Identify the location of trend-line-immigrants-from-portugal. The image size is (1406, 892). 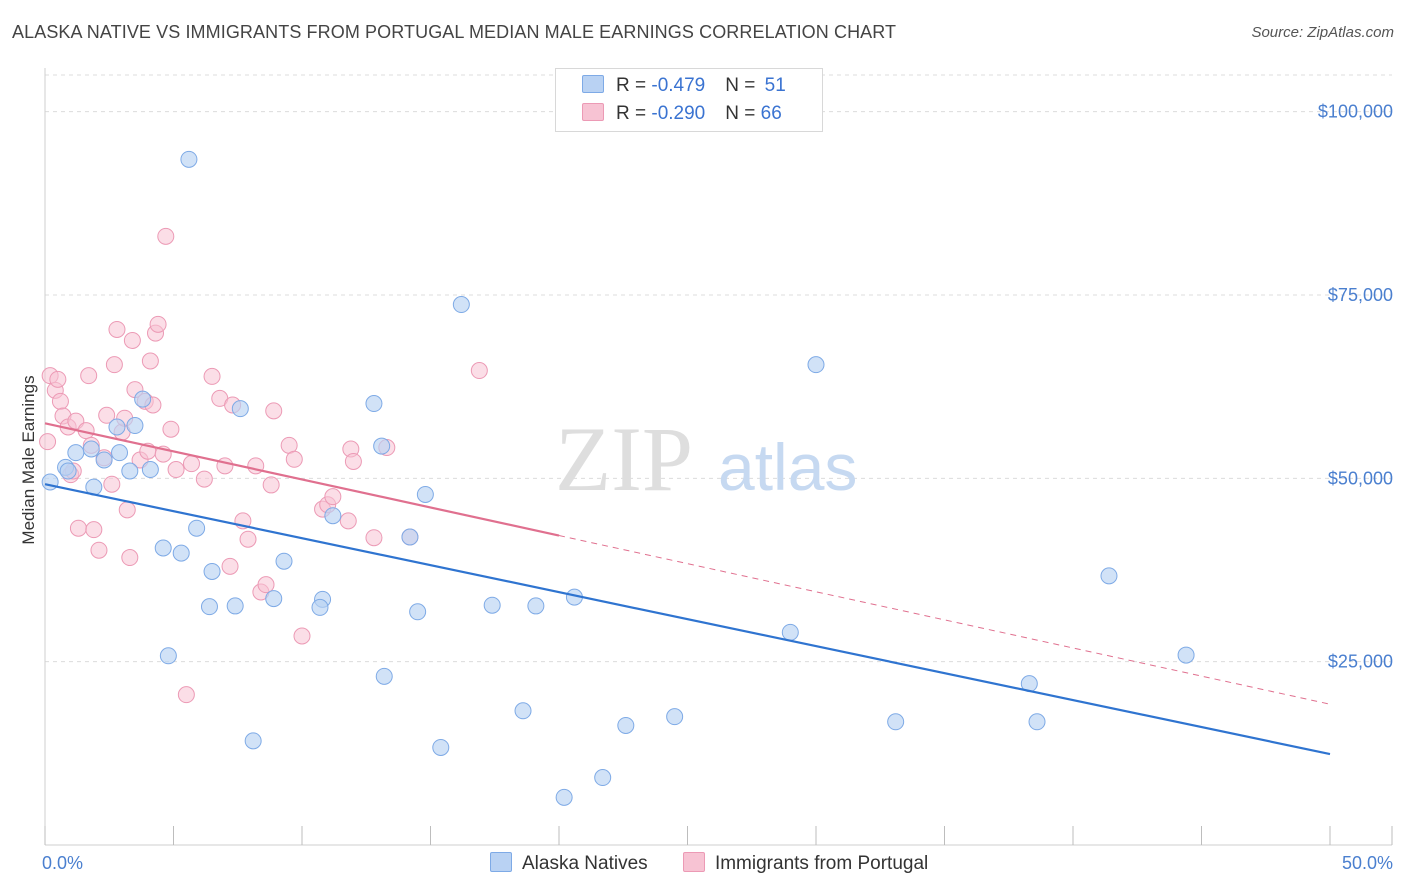
(302, 479).